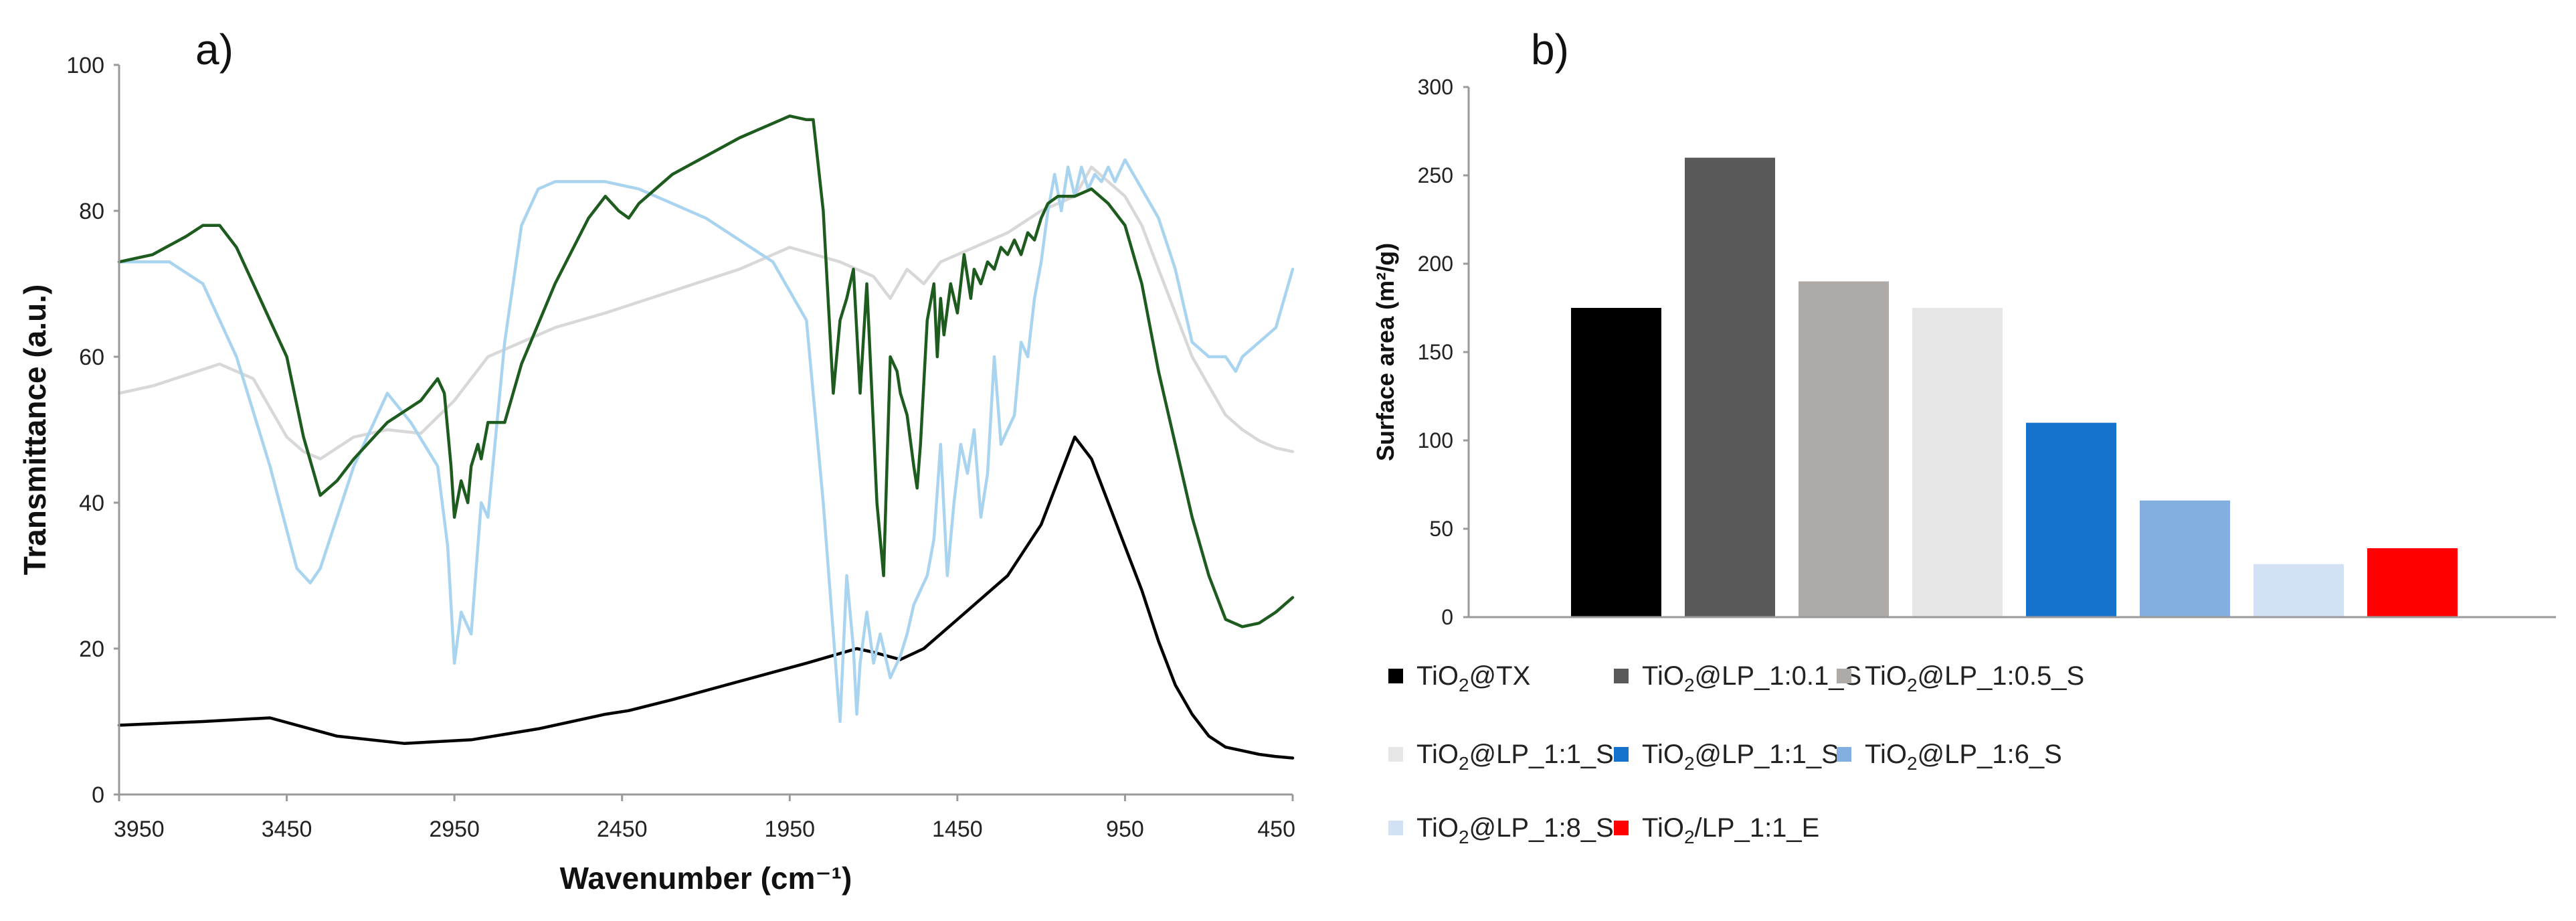 The image size is (2576, 921). I want to click on legend-label: TiO2@LP_1:0.5_S, so click(1974, 678).